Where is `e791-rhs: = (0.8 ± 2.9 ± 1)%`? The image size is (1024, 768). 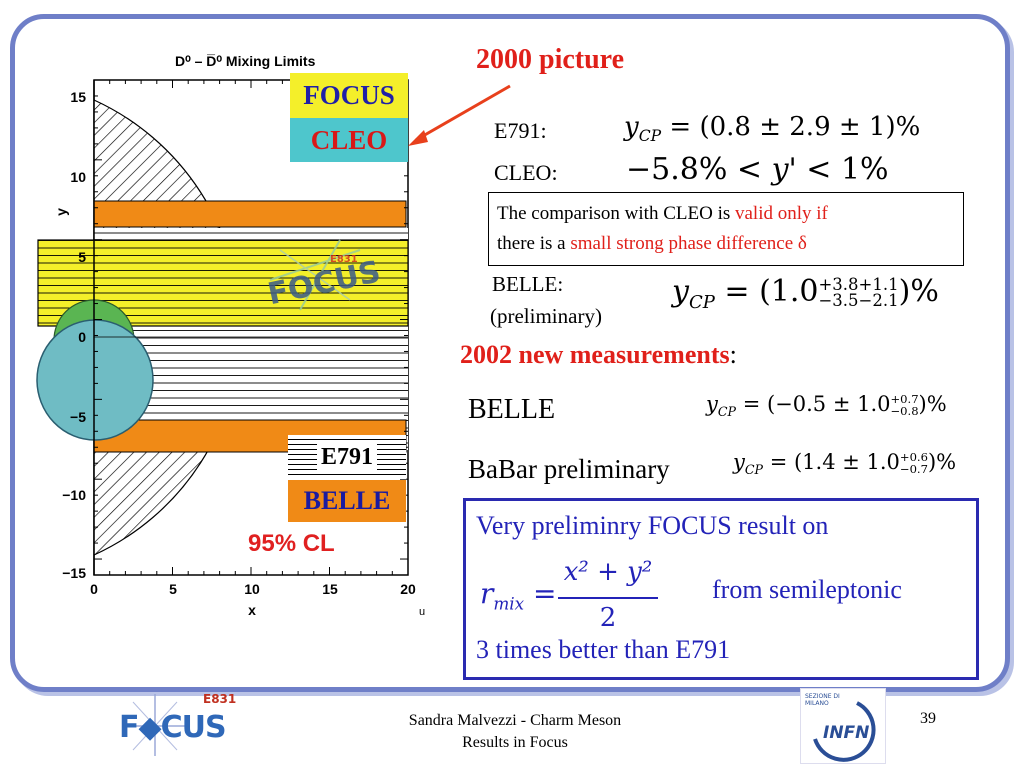
e791-rhs: = (0.8 ± 2.9 ± 1)% is located at coordinates (795, 127).